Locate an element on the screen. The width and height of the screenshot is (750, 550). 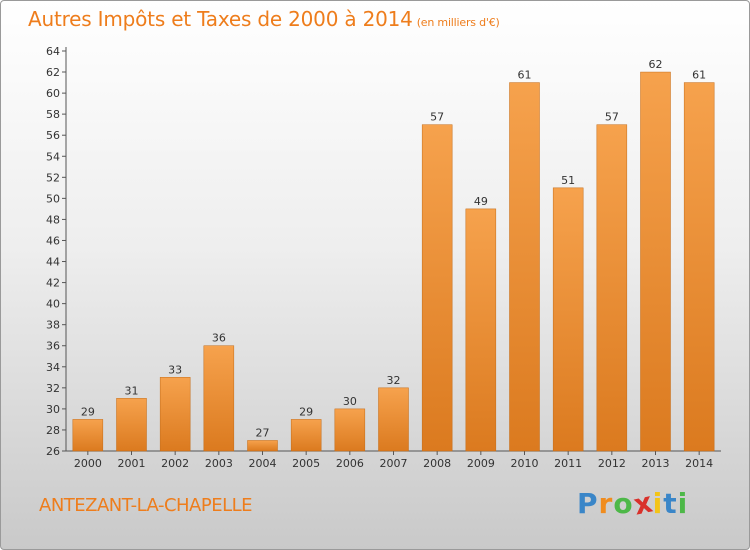
bar-2004 is located at coordinates (262, 446).